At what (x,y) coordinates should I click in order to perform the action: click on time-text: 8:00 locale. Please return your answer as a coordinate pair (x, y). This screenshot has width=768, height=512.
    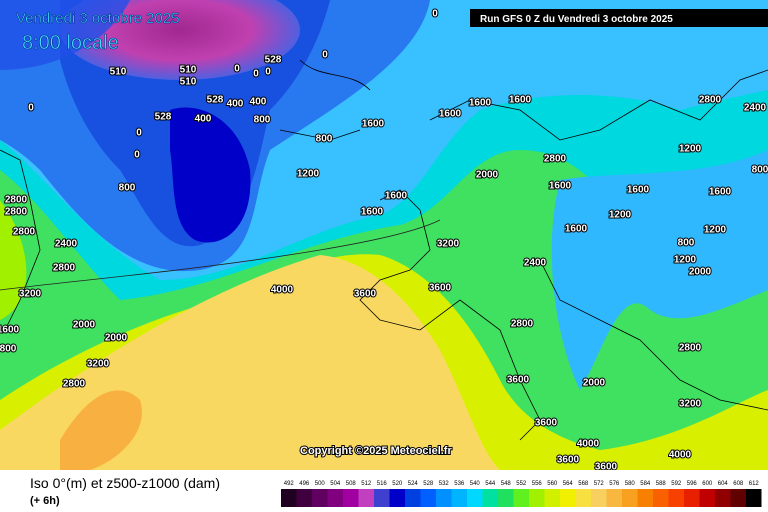
    Looking at the image, I should click on (70, 43).